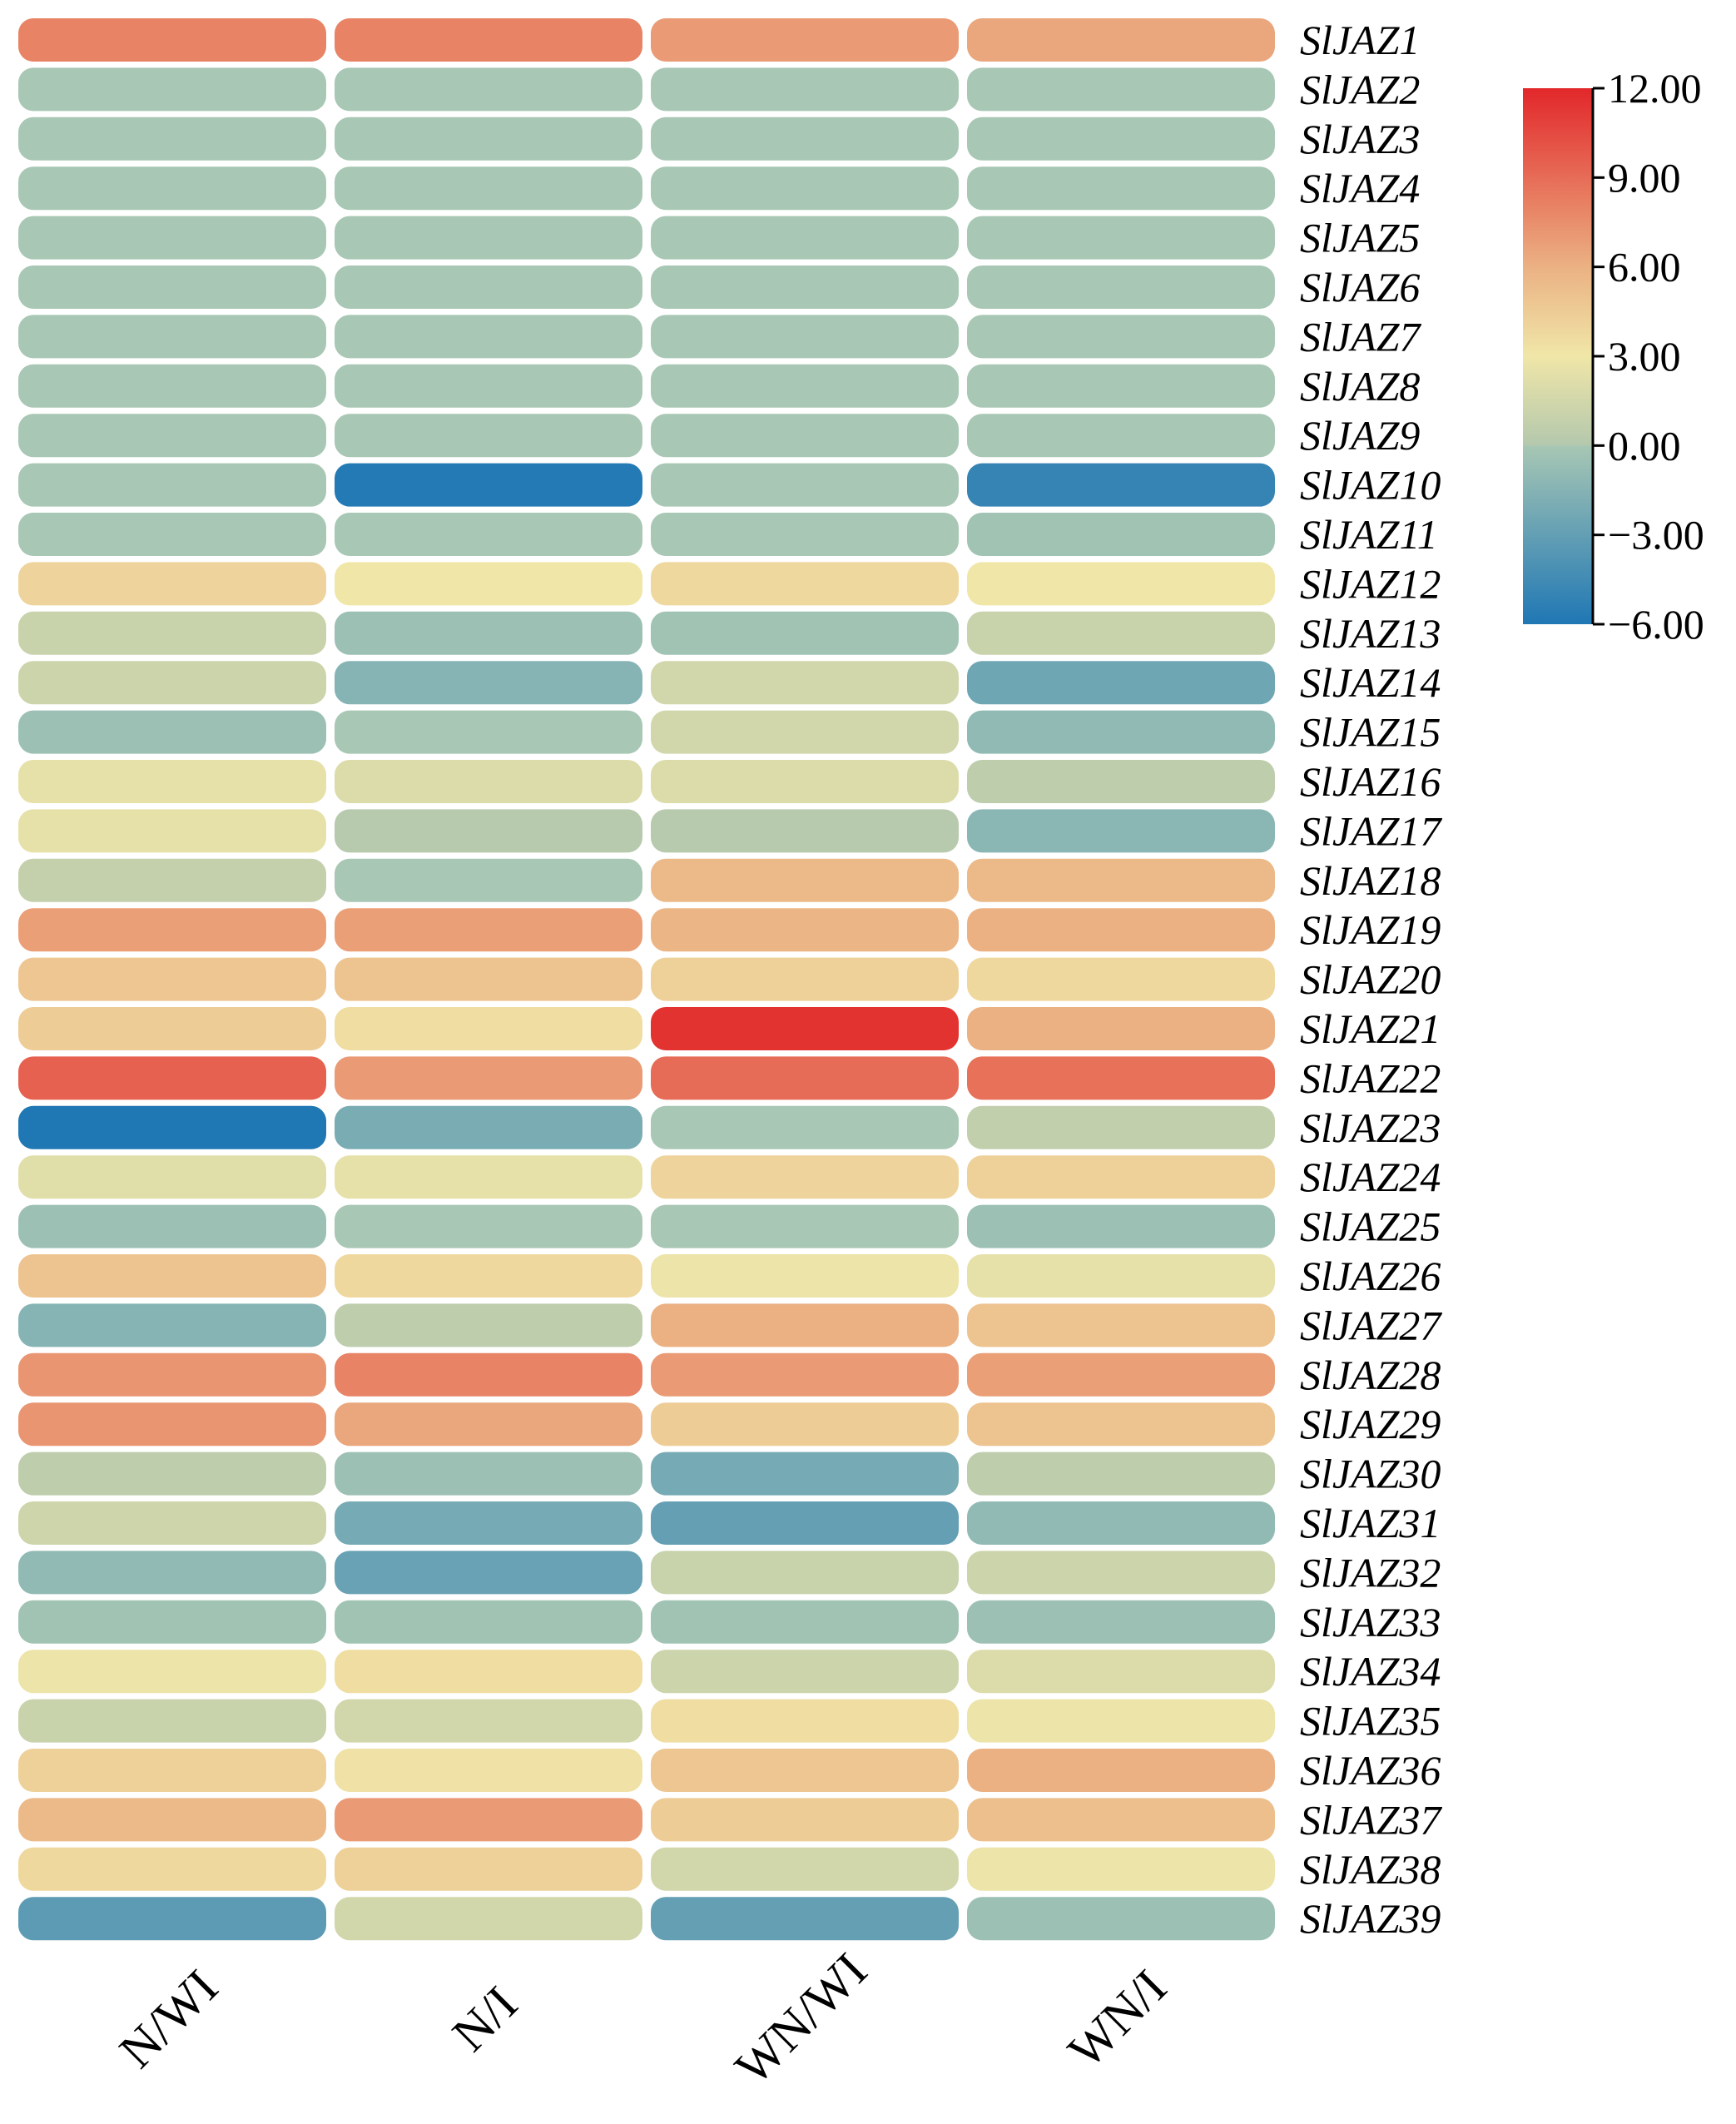  What do you see at coordinates (488, 1622) in the screenshot?
I see `cell-sljaz33-n-i` at bounding box center [488, 1622].